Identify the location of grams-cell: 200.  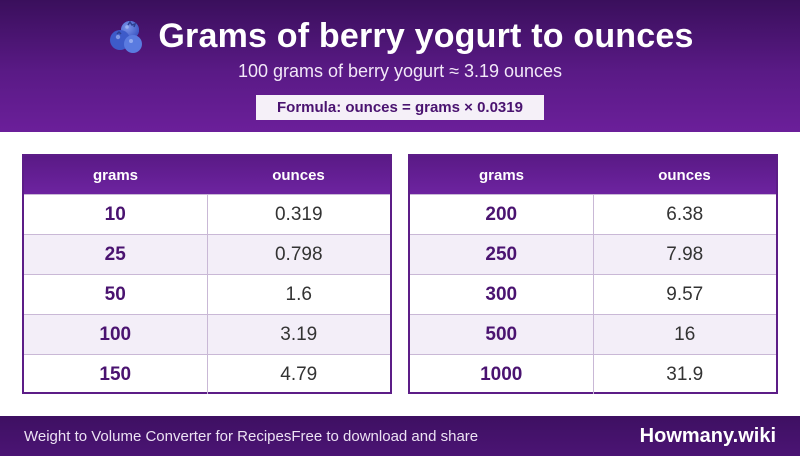
(502, 214).